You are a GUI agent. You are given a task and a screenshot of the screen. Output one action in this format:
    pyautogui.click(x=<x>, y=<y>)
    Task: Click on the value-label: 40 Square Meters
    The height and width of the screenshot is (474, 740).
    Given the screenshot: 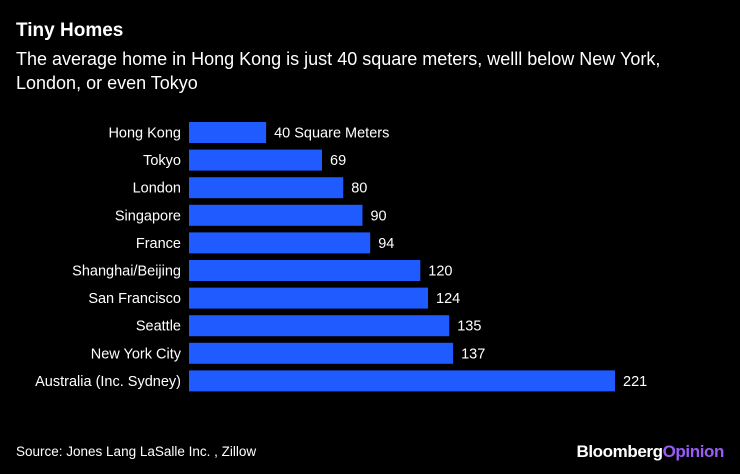 What is the action you would take?
    pyautogui.click(x=331, y=134)
    